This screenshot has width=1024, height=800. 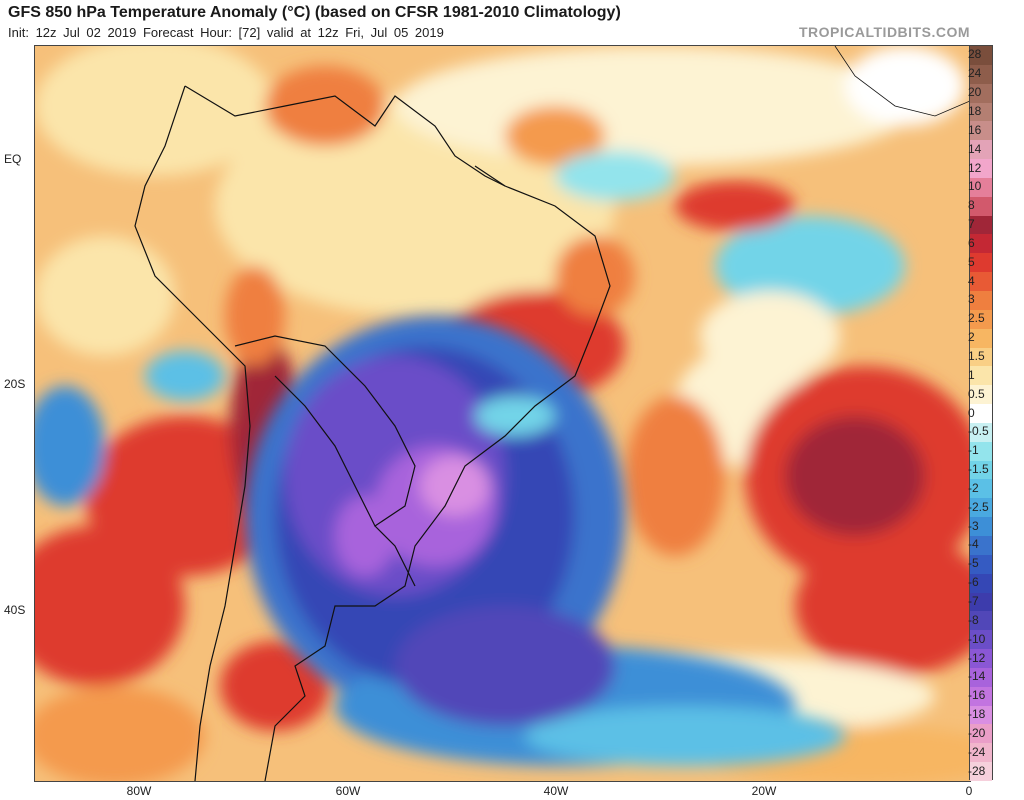 I want to click on colorbar-label: 3, so click(x=971, y=299).